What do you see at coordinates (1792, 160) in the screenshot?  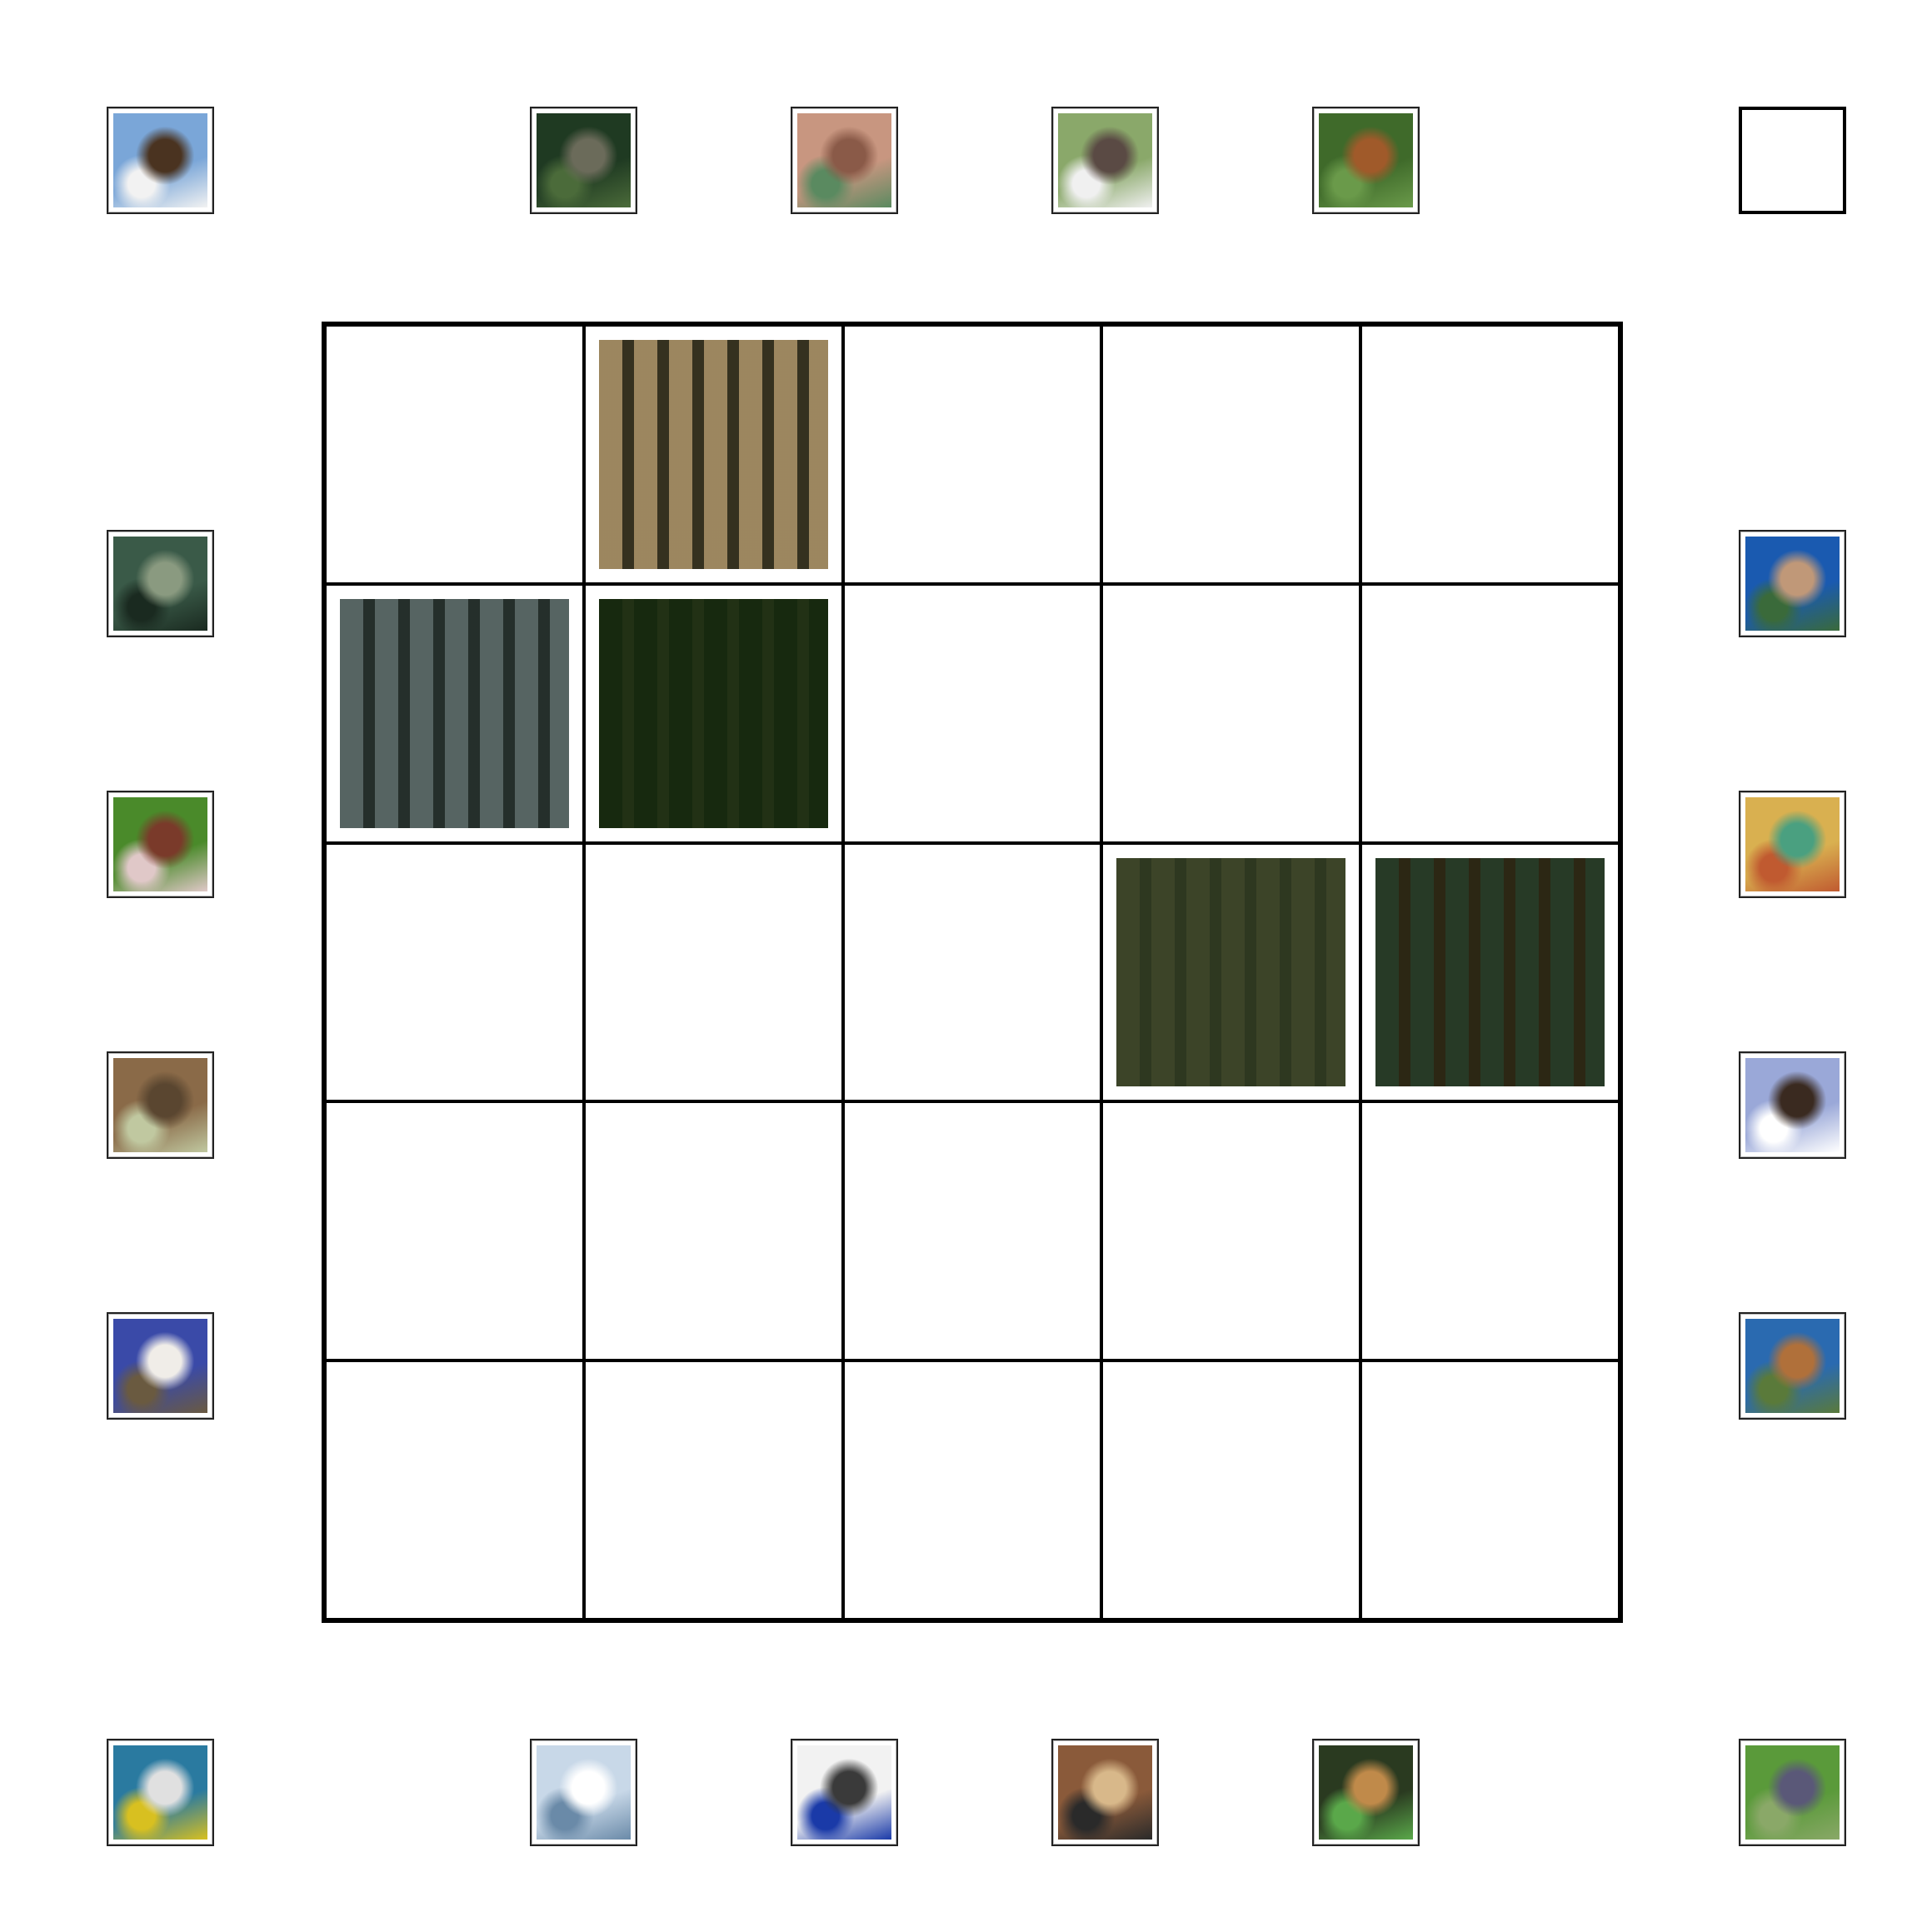 I see `empty-tray-slot` at bounding box center [1792, 160].